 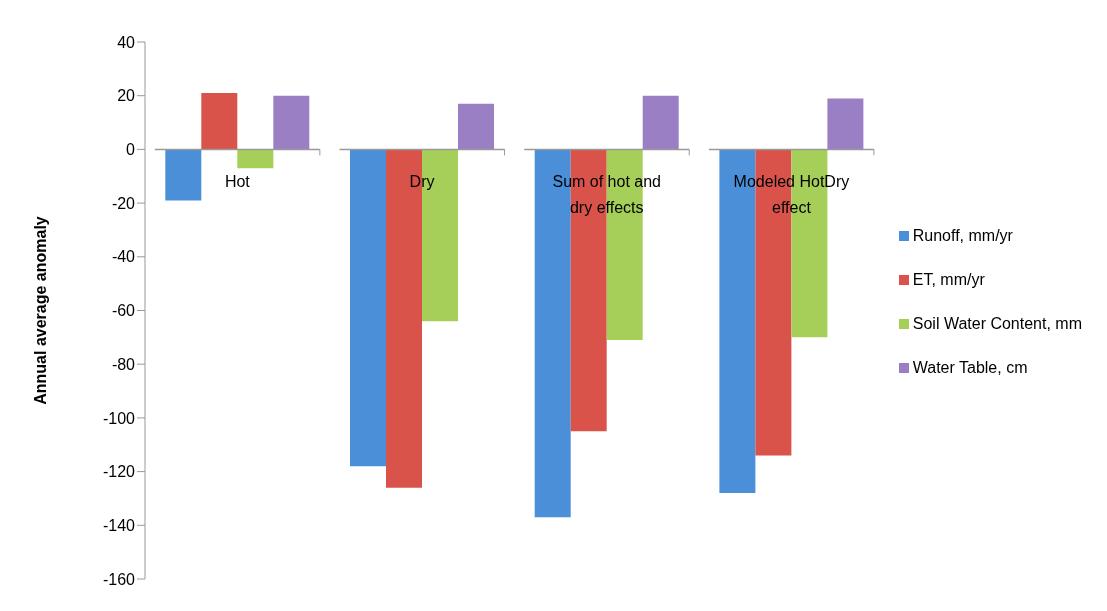 I want to click on legend-label: Water Table, cm, so click(x=970, y=367).